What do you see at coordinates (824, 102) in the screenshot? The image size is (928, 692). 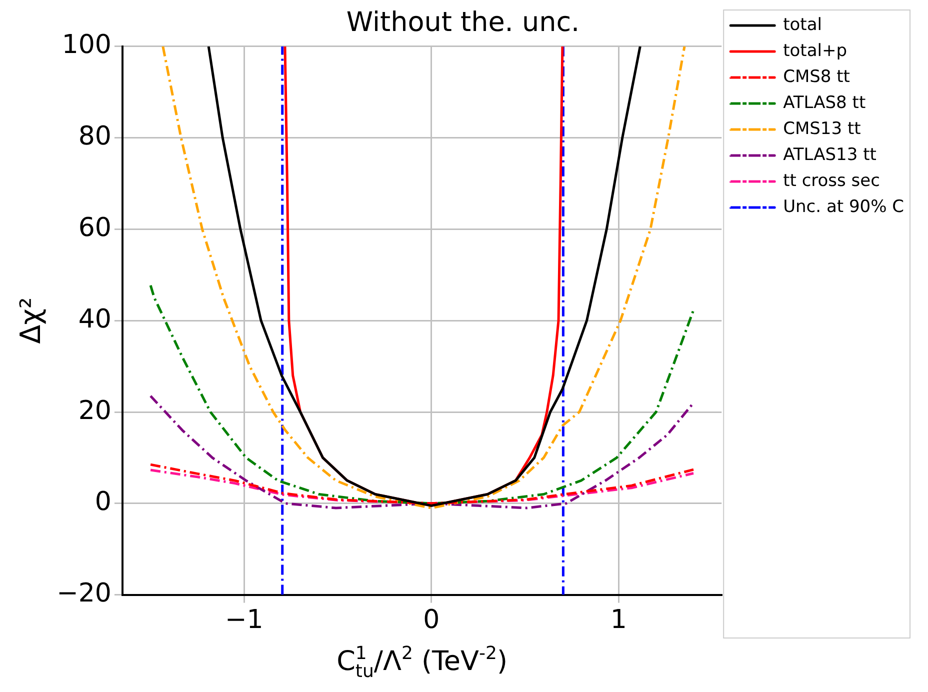 I see `legend-label: ATLAS8 tt` at bounding box center [824, 102].